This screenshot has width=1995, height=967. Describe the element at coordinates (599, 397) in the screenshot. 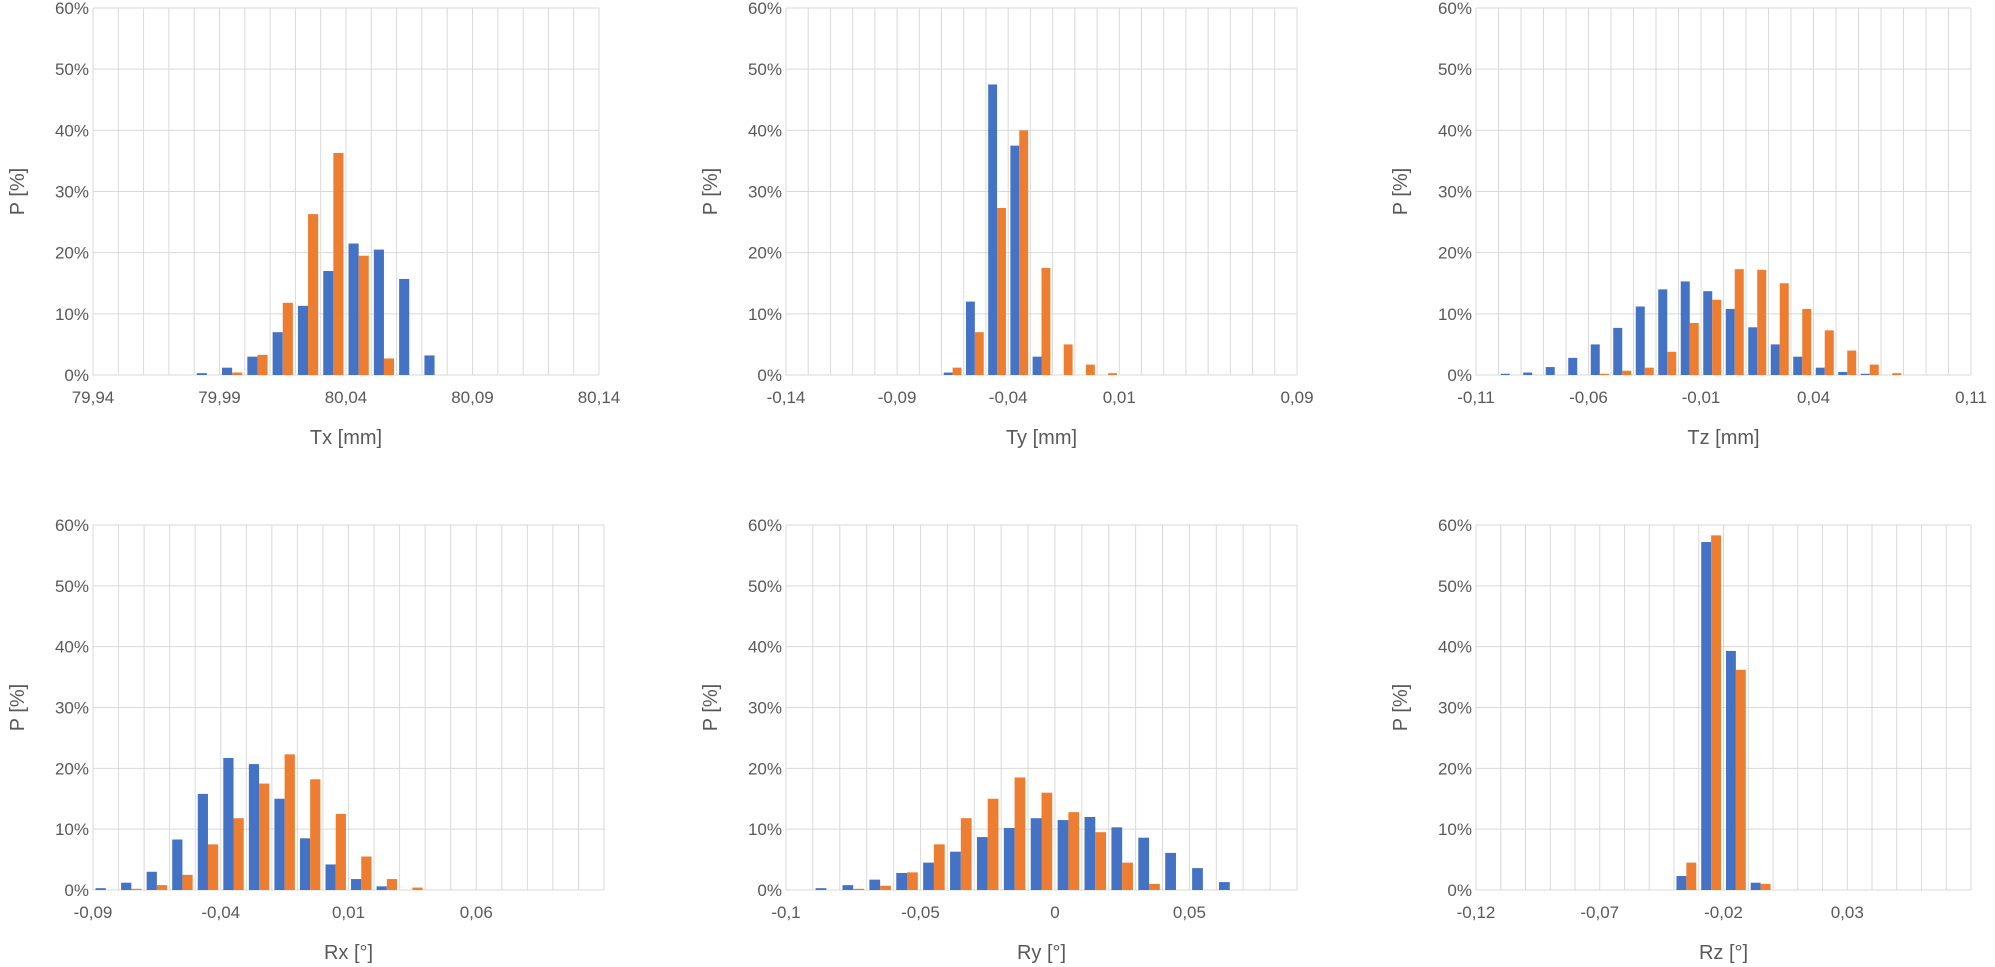

I see `x-tick-label: 80,14` at that location.